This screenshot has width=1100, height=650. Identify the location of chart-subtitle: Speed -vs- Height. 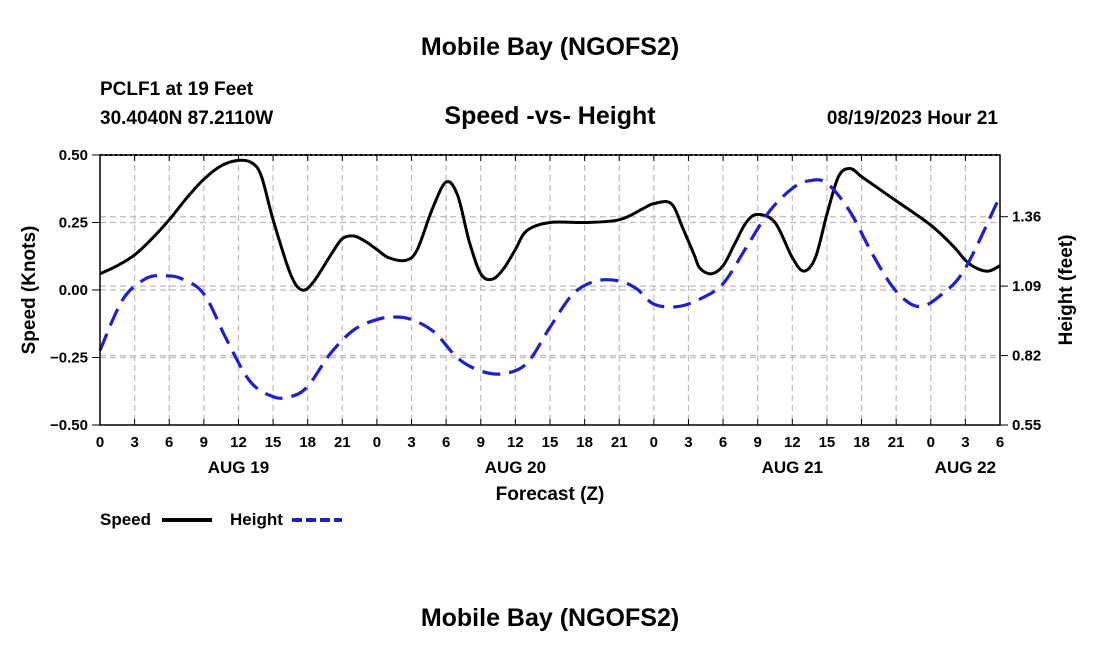
(550, 116).